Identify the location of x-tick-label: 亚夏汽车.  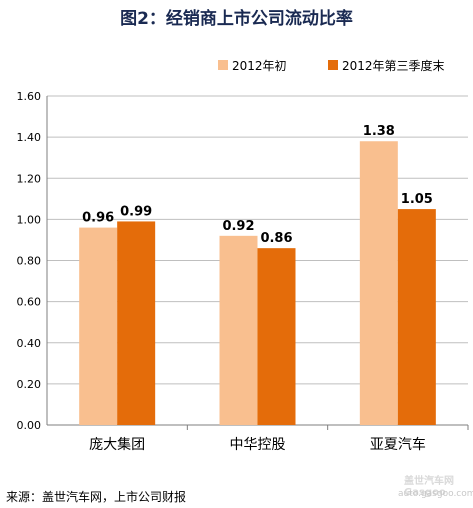
(398, 444).